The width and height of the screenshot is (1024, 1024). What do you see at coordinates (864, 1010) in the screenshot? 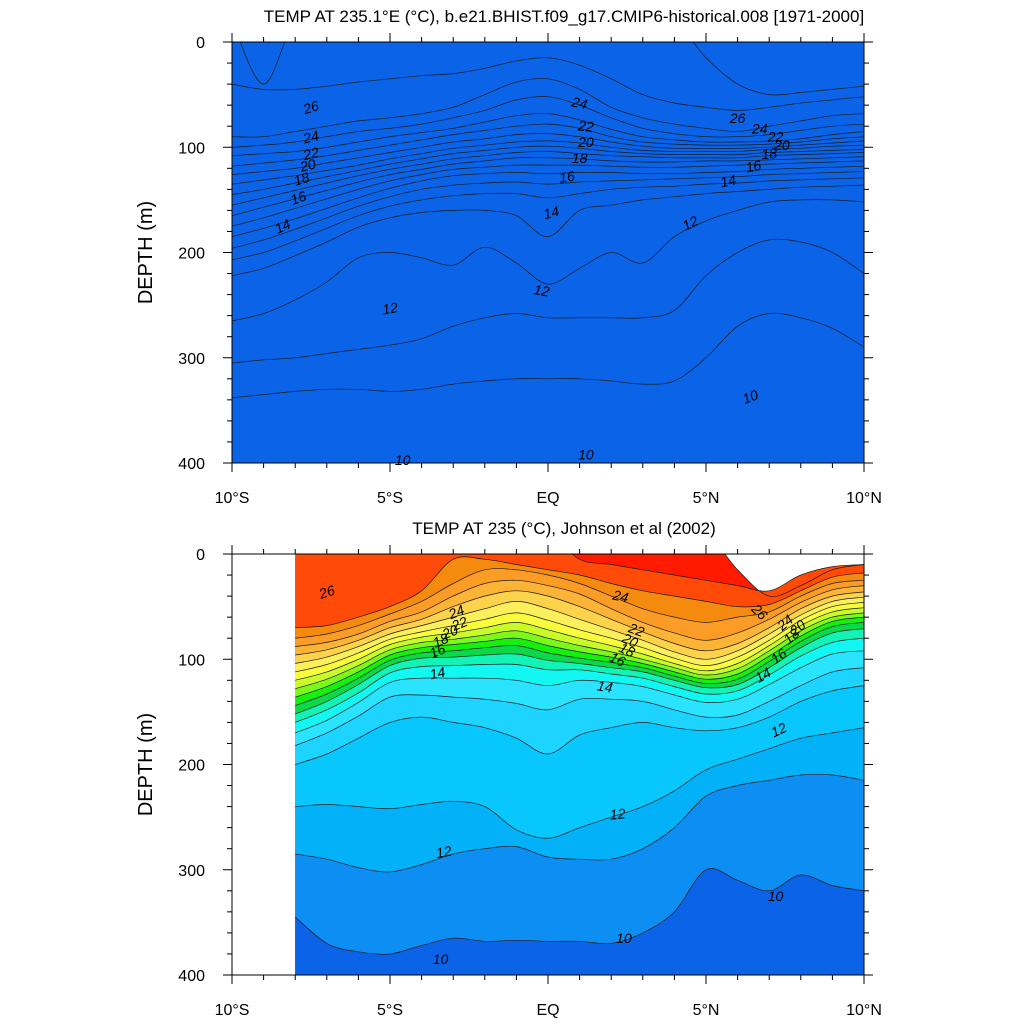
I see `x-tick-label: 10°N` at bounding box center [864, 1010].